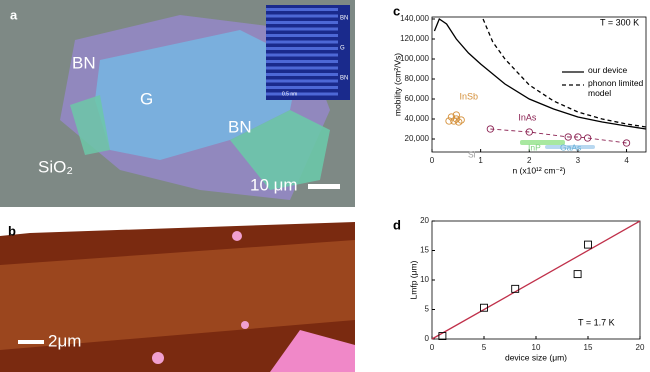 The height and width of the screenshot is (372, 650). I want to click on label: SiO₂, so click(55, 166).